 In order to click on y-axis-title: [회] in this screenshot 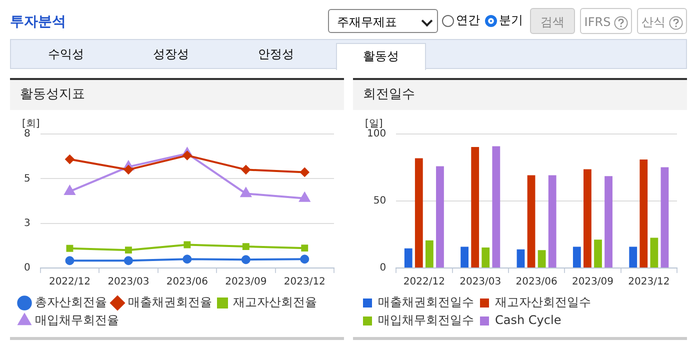, I will do `click(31, 124)`.